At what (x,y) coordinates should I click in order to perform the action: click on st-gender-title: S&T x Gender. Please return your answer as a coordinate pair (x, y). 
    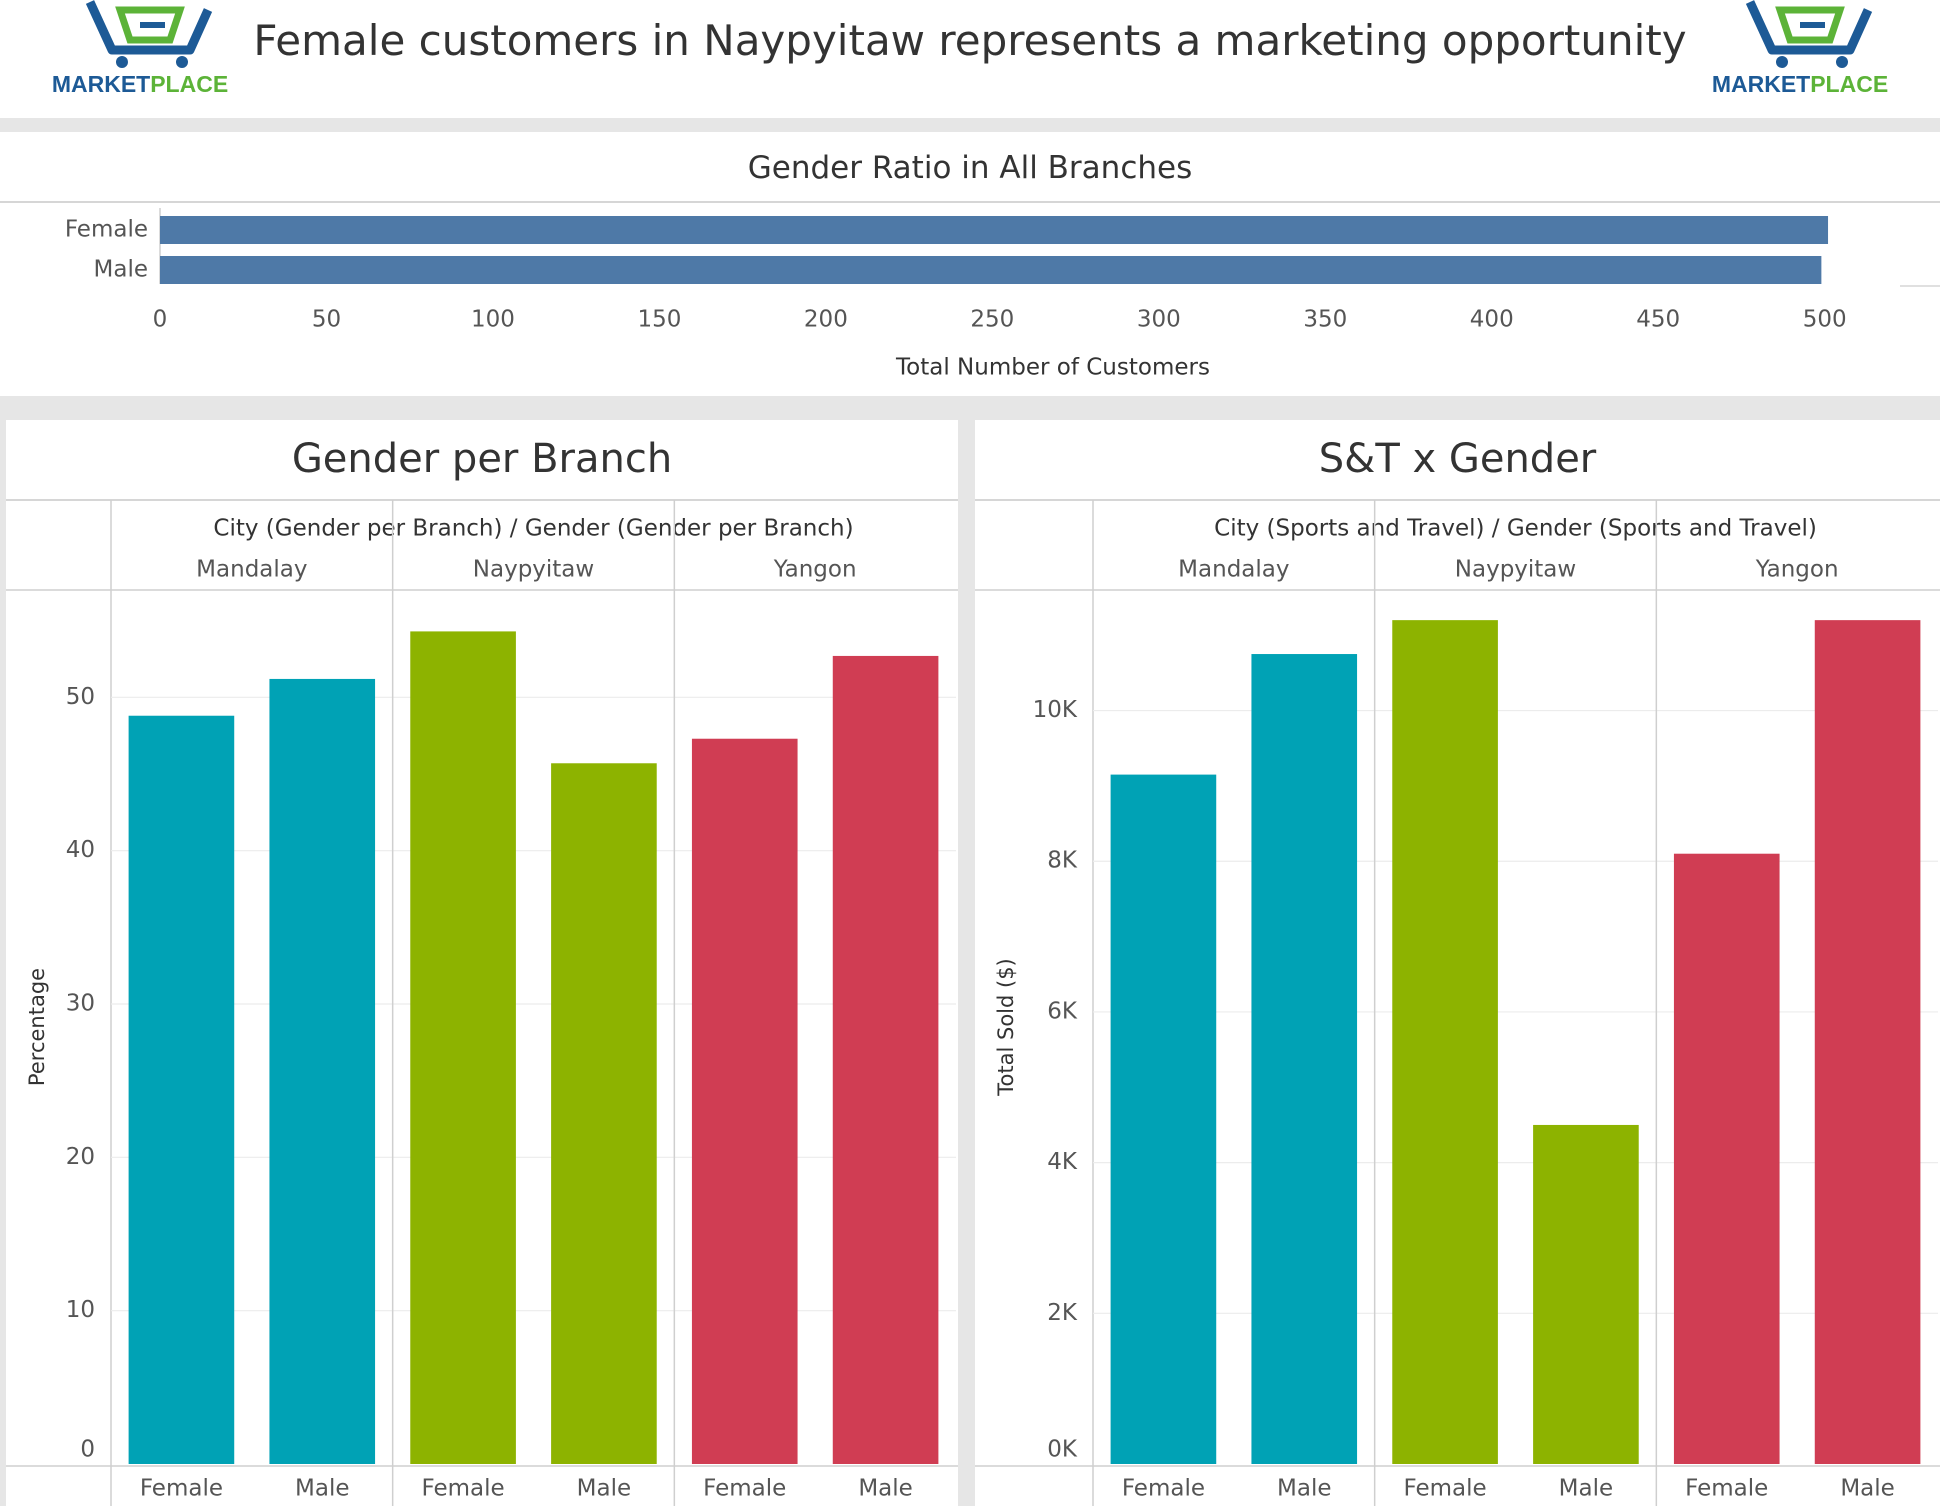
    Looking at the image, I should click on (1457, 459).